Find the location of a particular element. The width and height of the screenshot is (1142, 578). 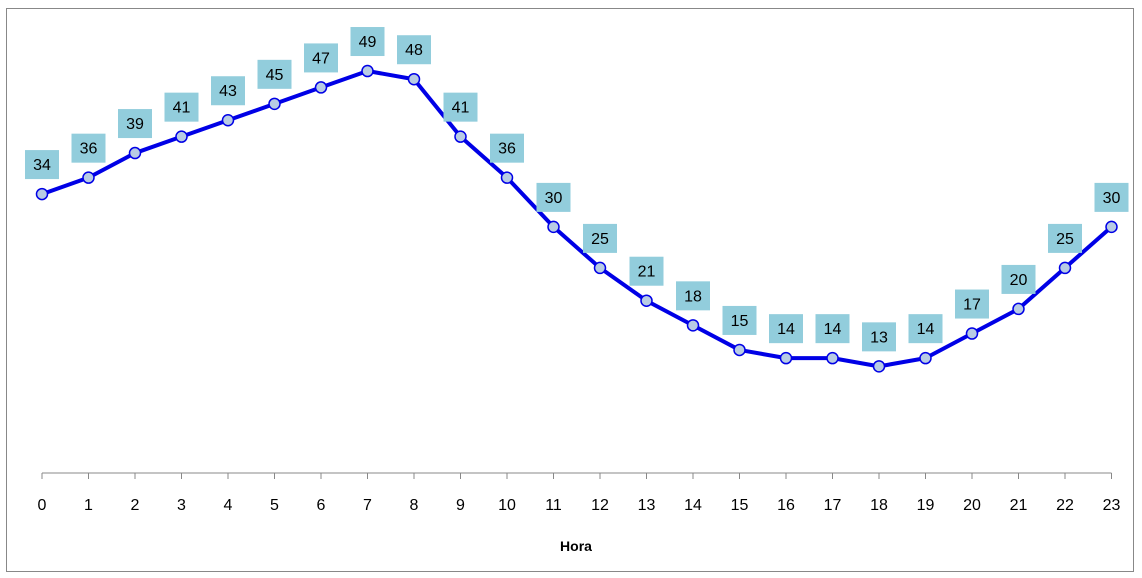

data-label-text: 48 is located at coordinates (414, 50).